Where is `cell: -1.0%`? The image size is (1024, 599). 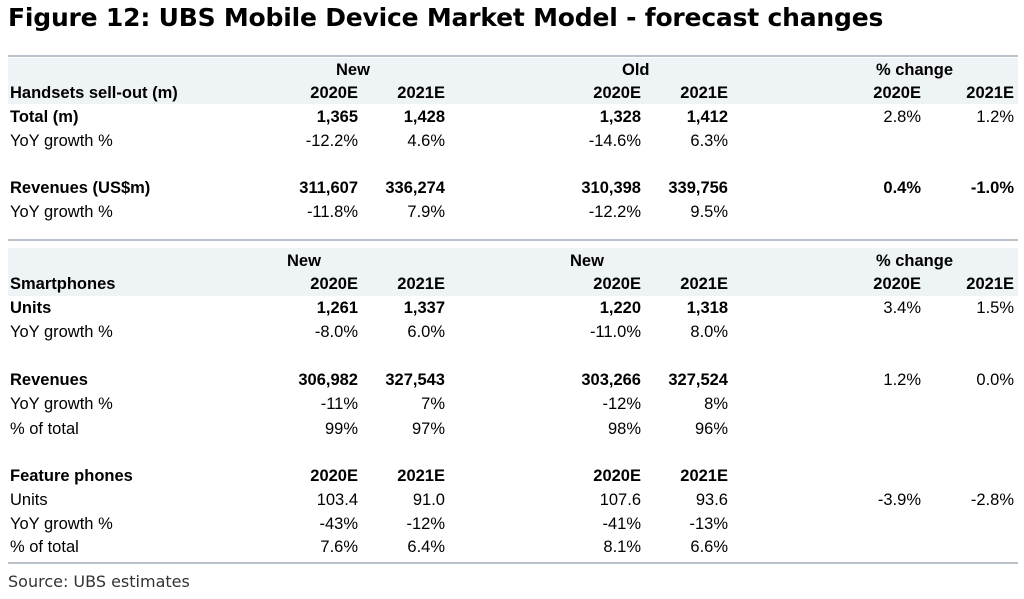
cell: -1.0% is located at coordinates (992, 188).